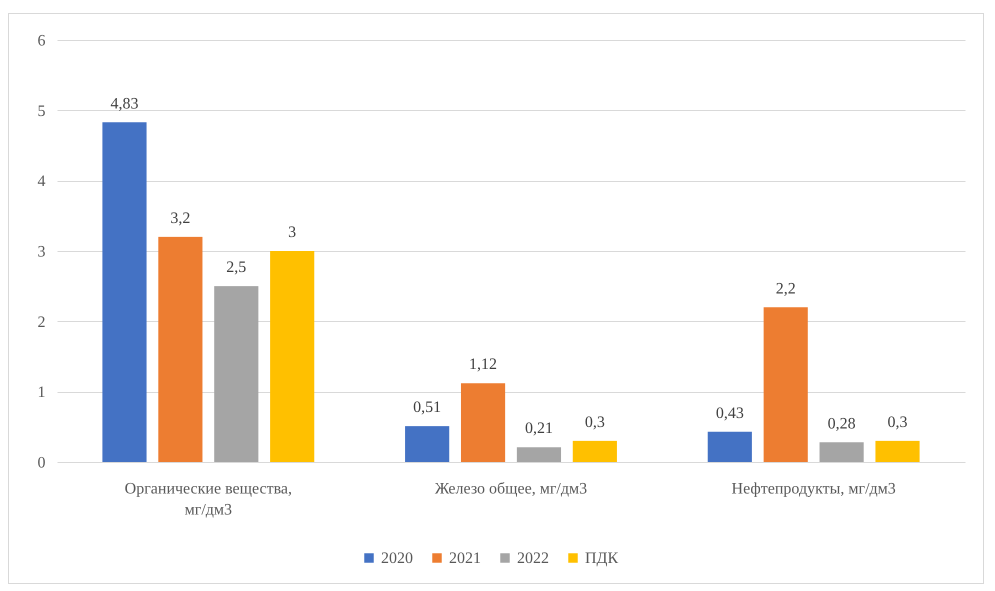  Describe the element at coordinates (427, 407) in the screenshot. I see `data-label: 0,51` at that location.